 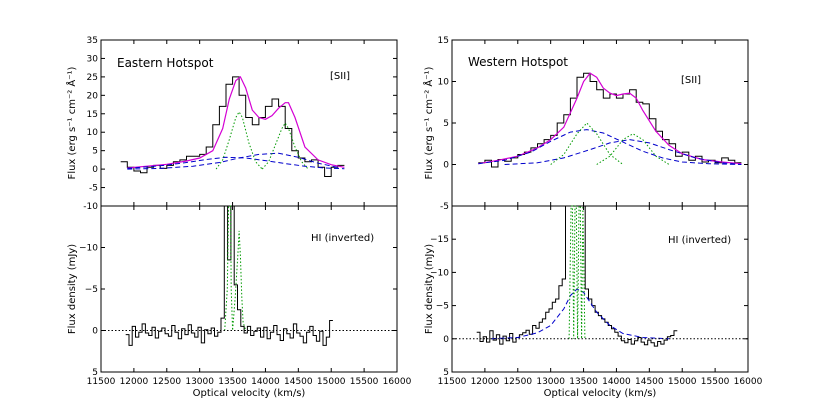 I want to click on left-bottom-ylabel: Flux density (mJy), so click(x=72, y=289).